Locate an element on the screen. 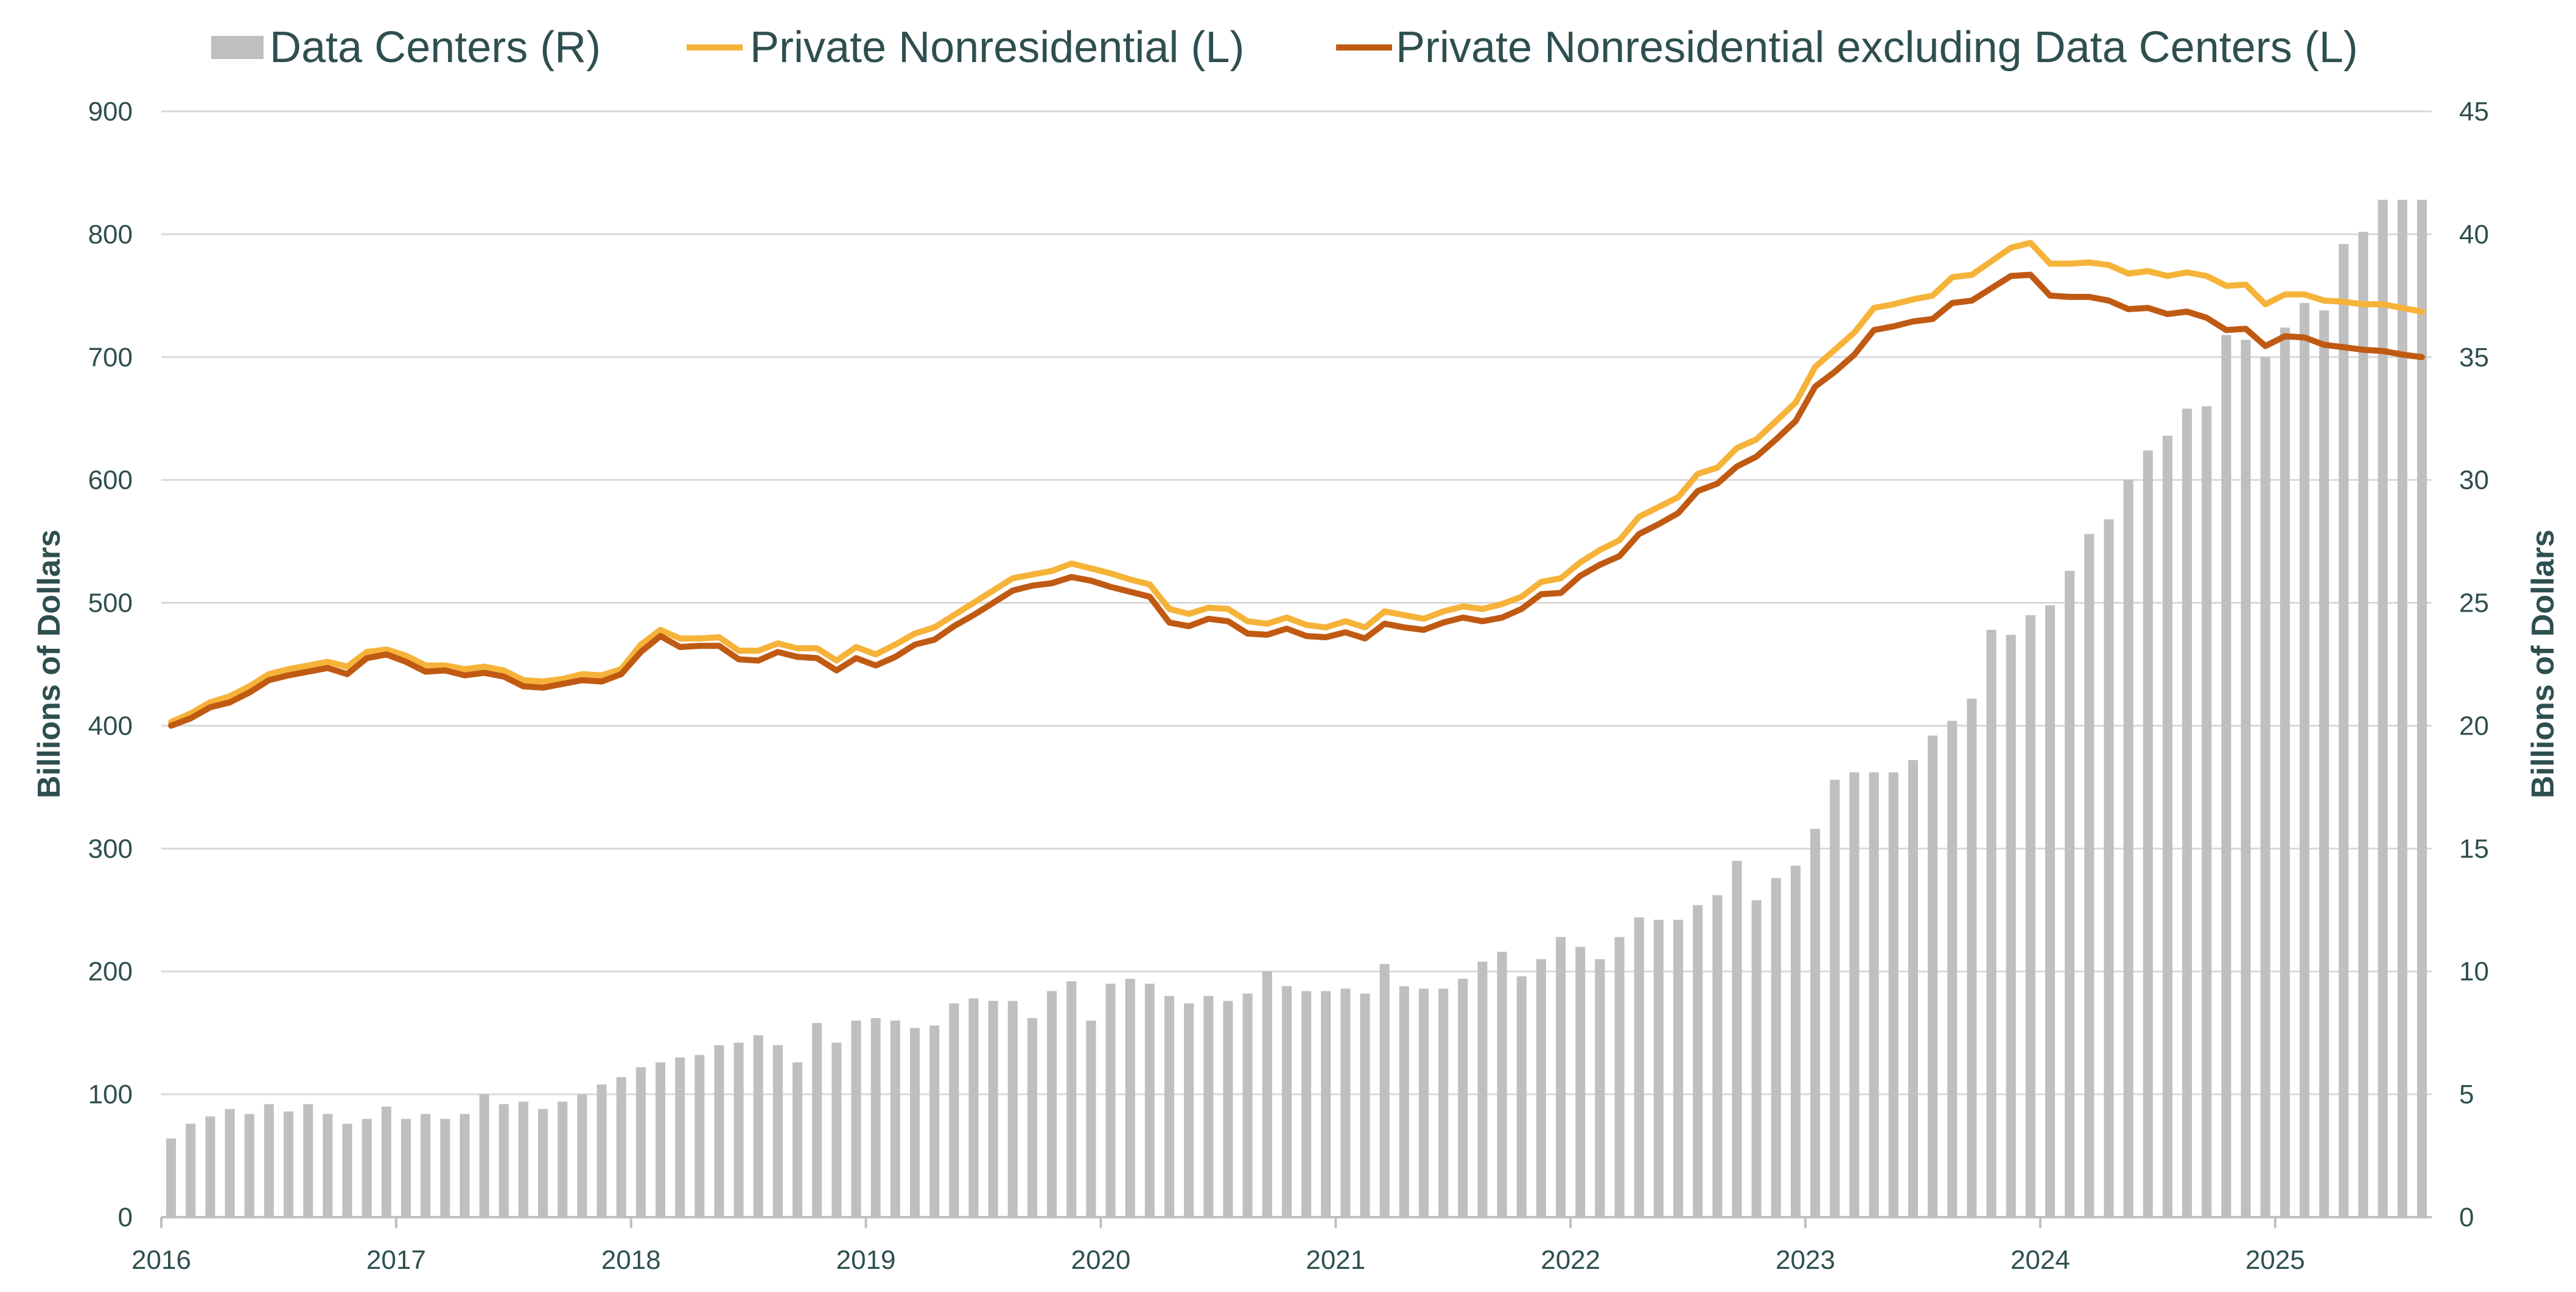 The image size is (2576, 1292). y-right-tick-label: 25 is located at coordinates (2474, 603).